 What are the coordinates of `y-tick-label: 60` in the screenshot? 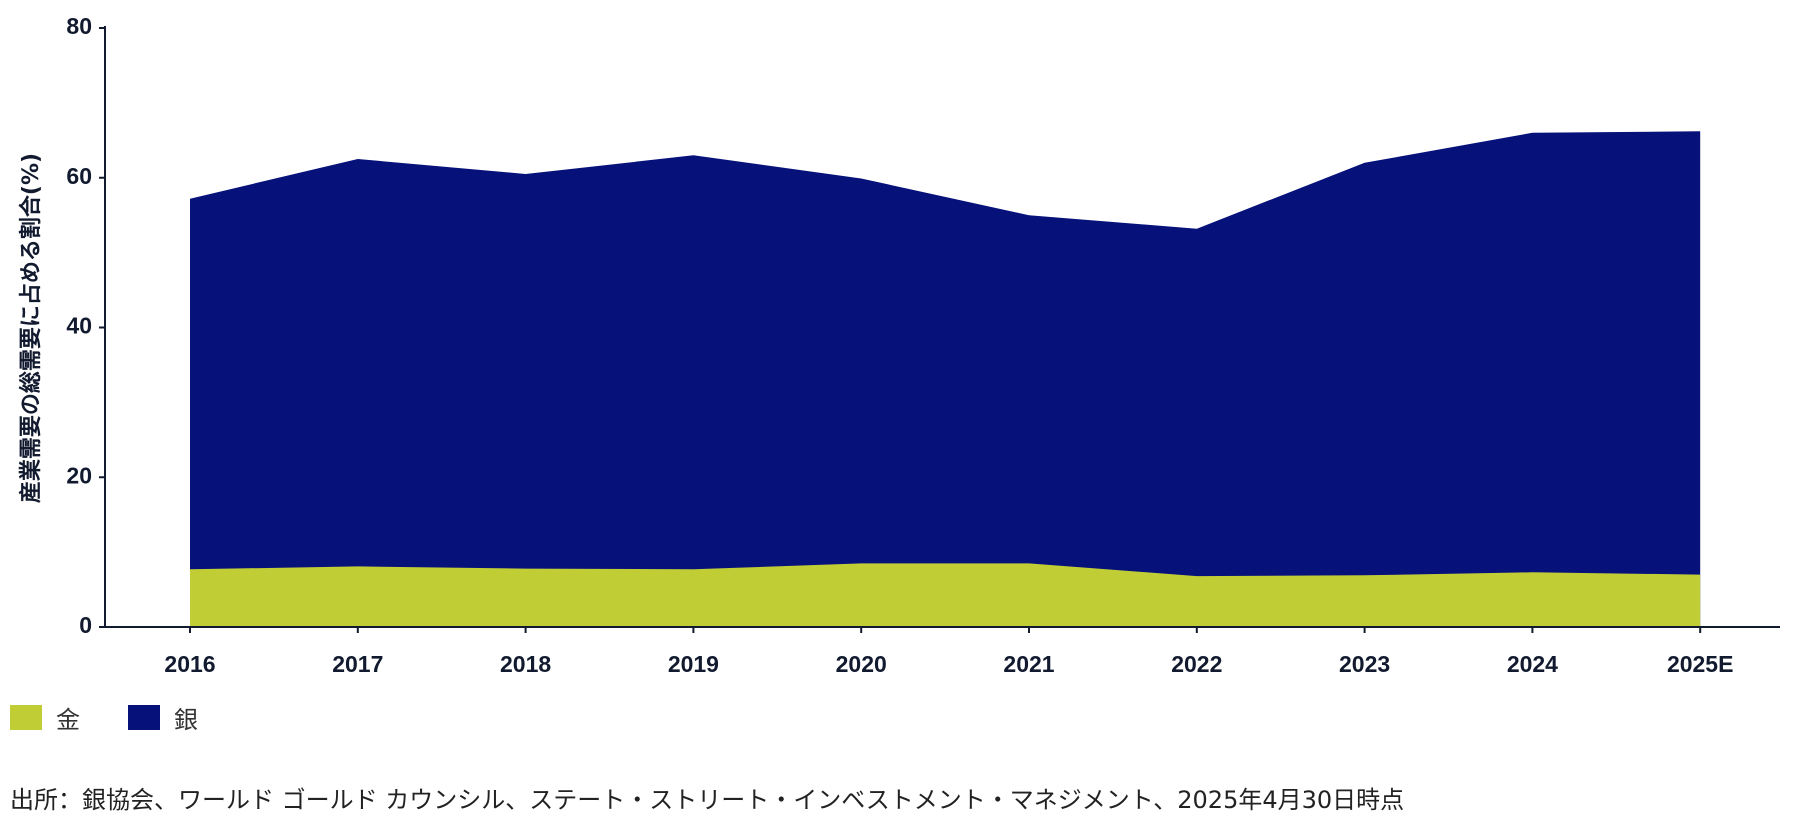 It's located at (79, 176).